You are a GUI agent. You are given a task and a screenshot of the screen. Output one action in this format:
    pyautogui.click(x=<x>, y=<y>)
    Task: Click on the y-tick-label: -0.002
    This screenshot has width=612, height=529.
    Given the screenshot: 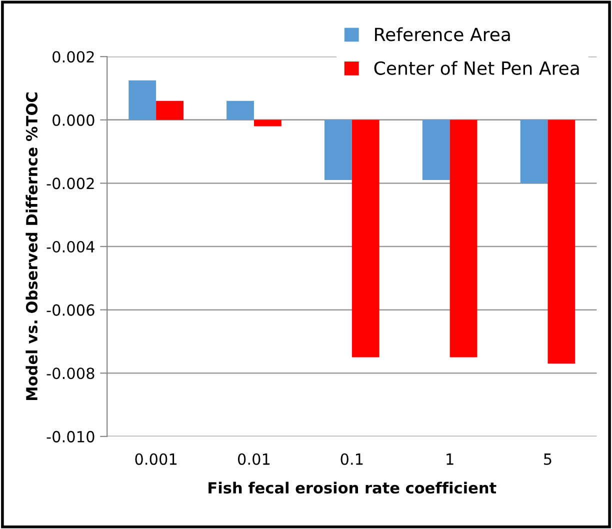 What is the action you would take?
    pyautogui.click(x=70, y=184)
    